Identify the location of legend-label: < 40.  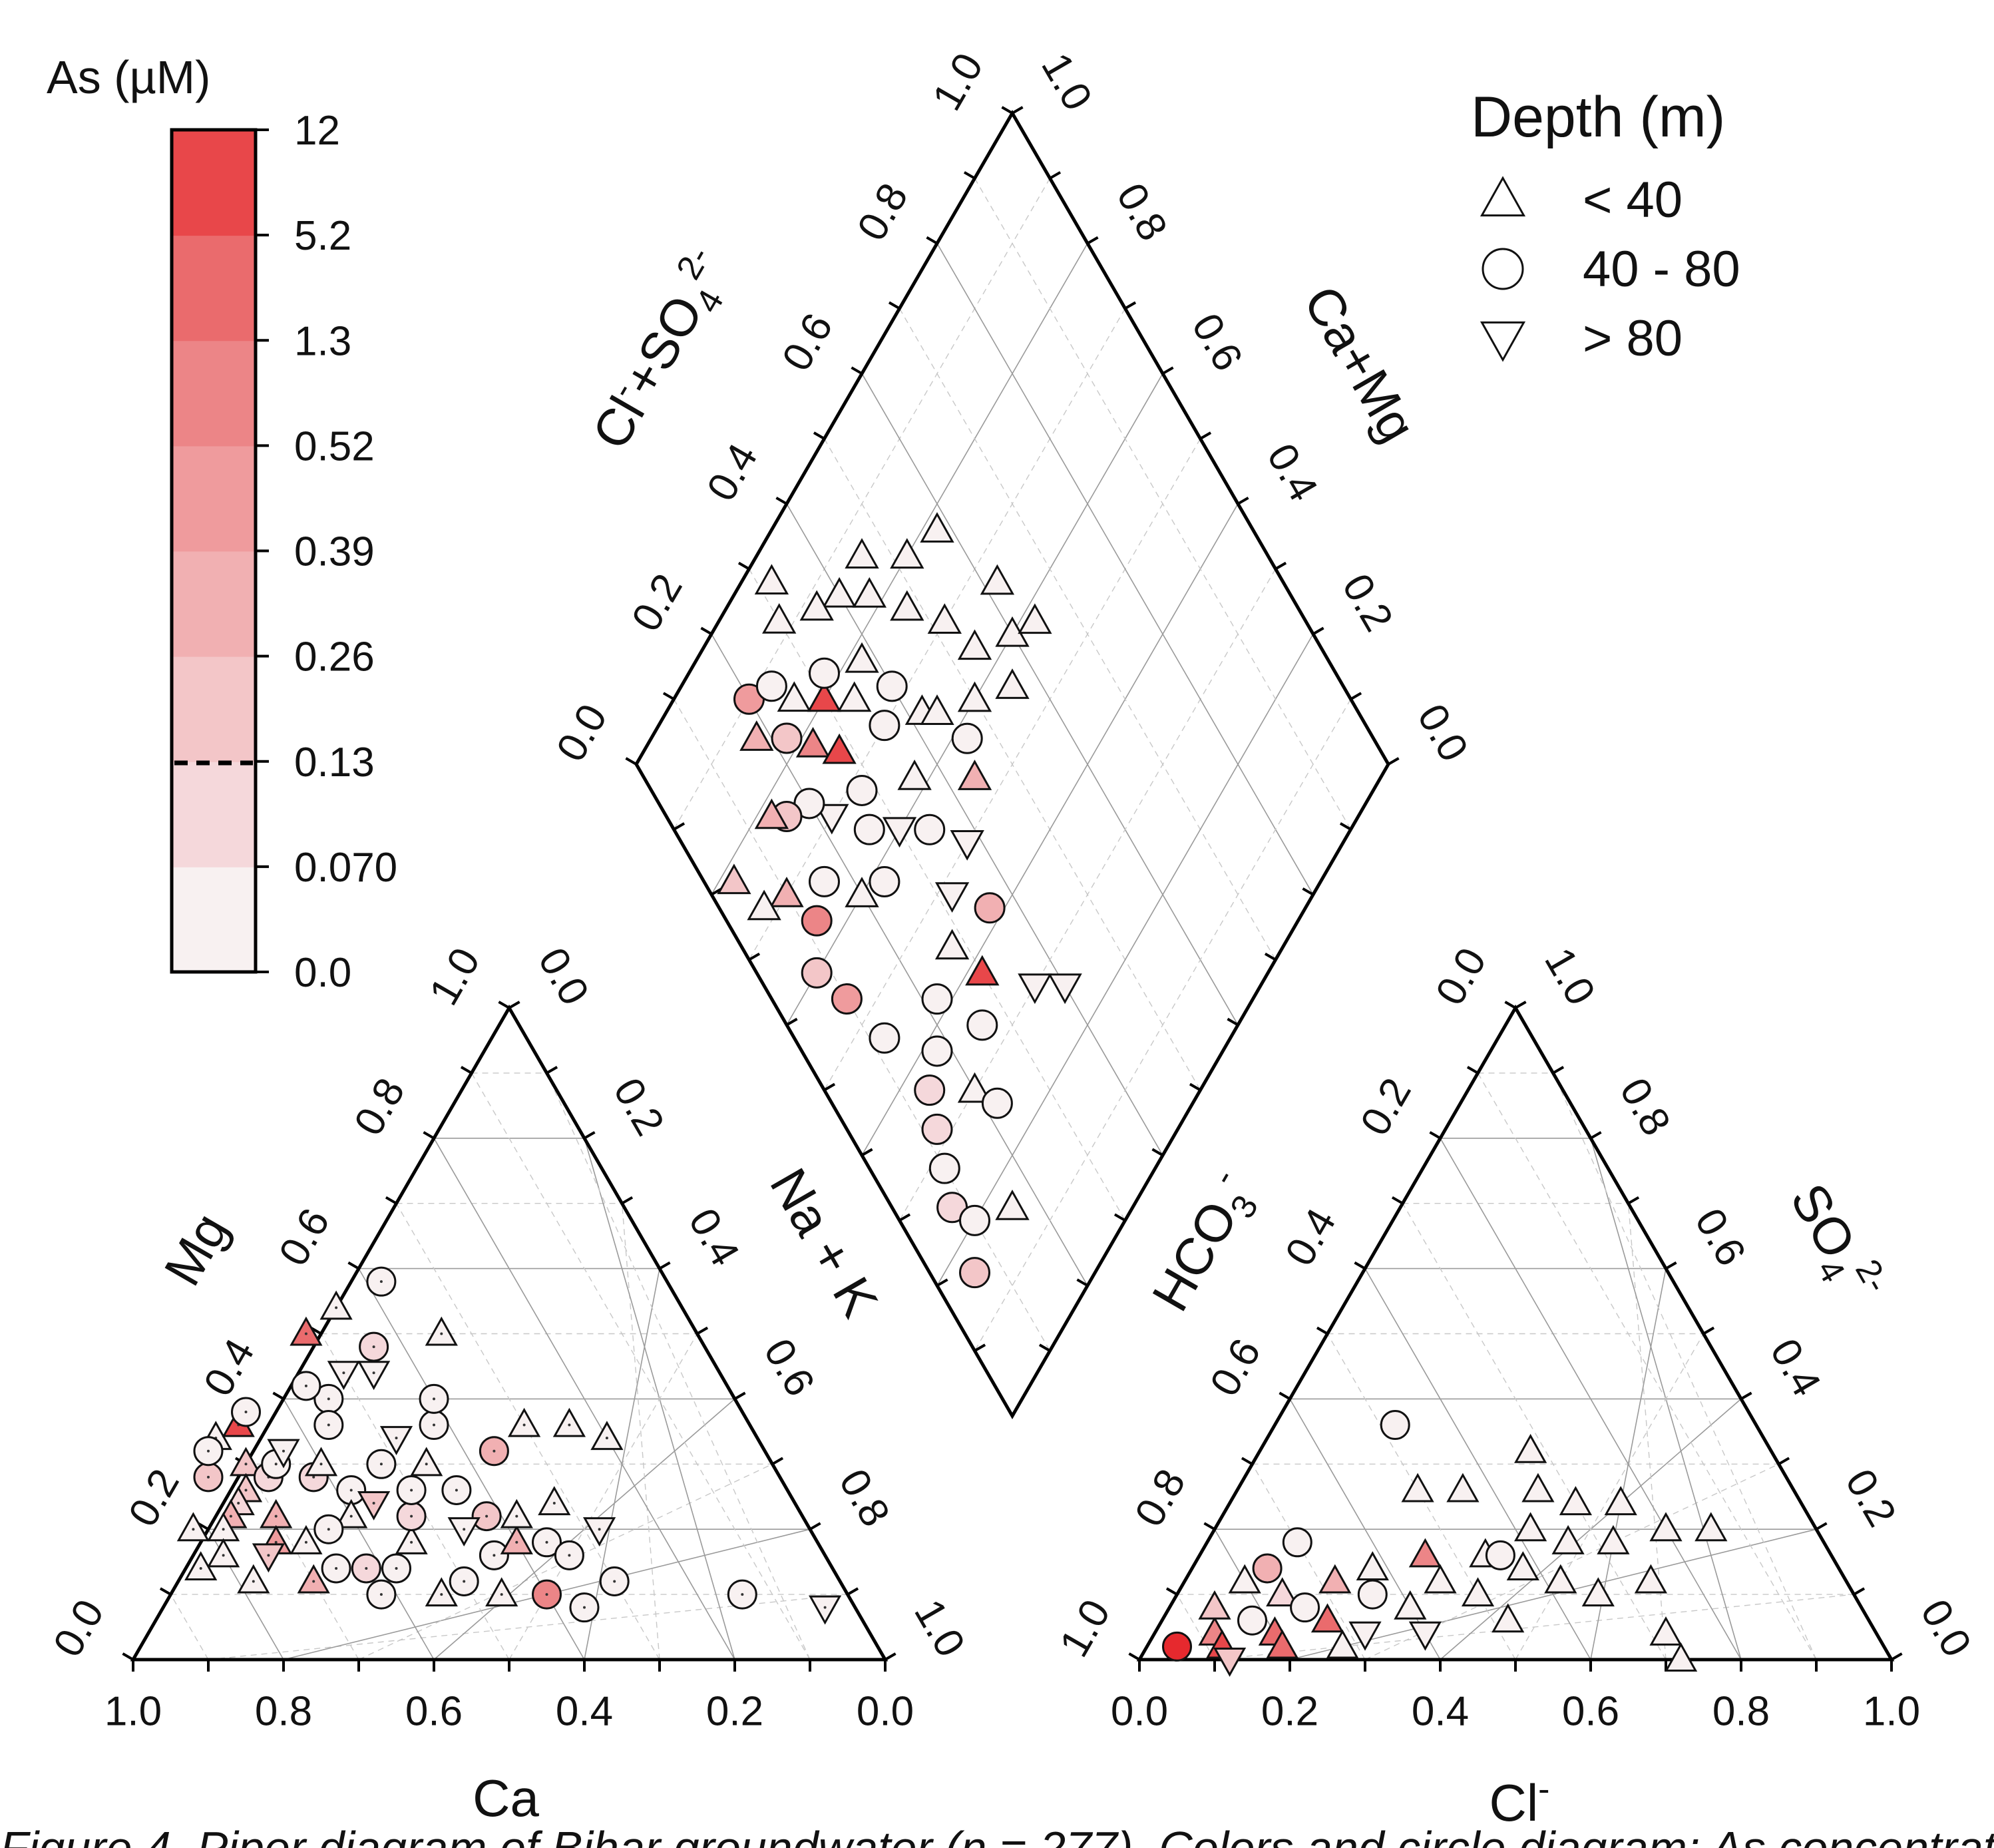
(1633, 200).